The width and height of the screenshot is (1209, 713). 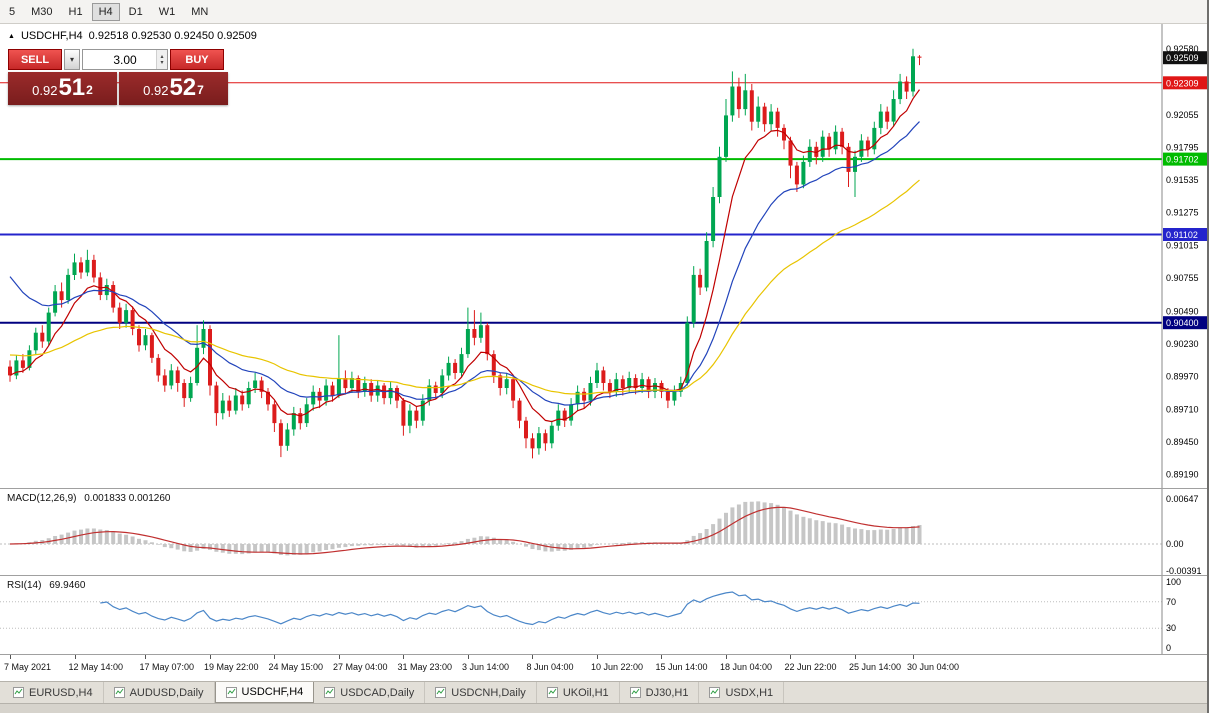 I want to click on spinner-down-icon: ▾, so click(x=162, y=62).